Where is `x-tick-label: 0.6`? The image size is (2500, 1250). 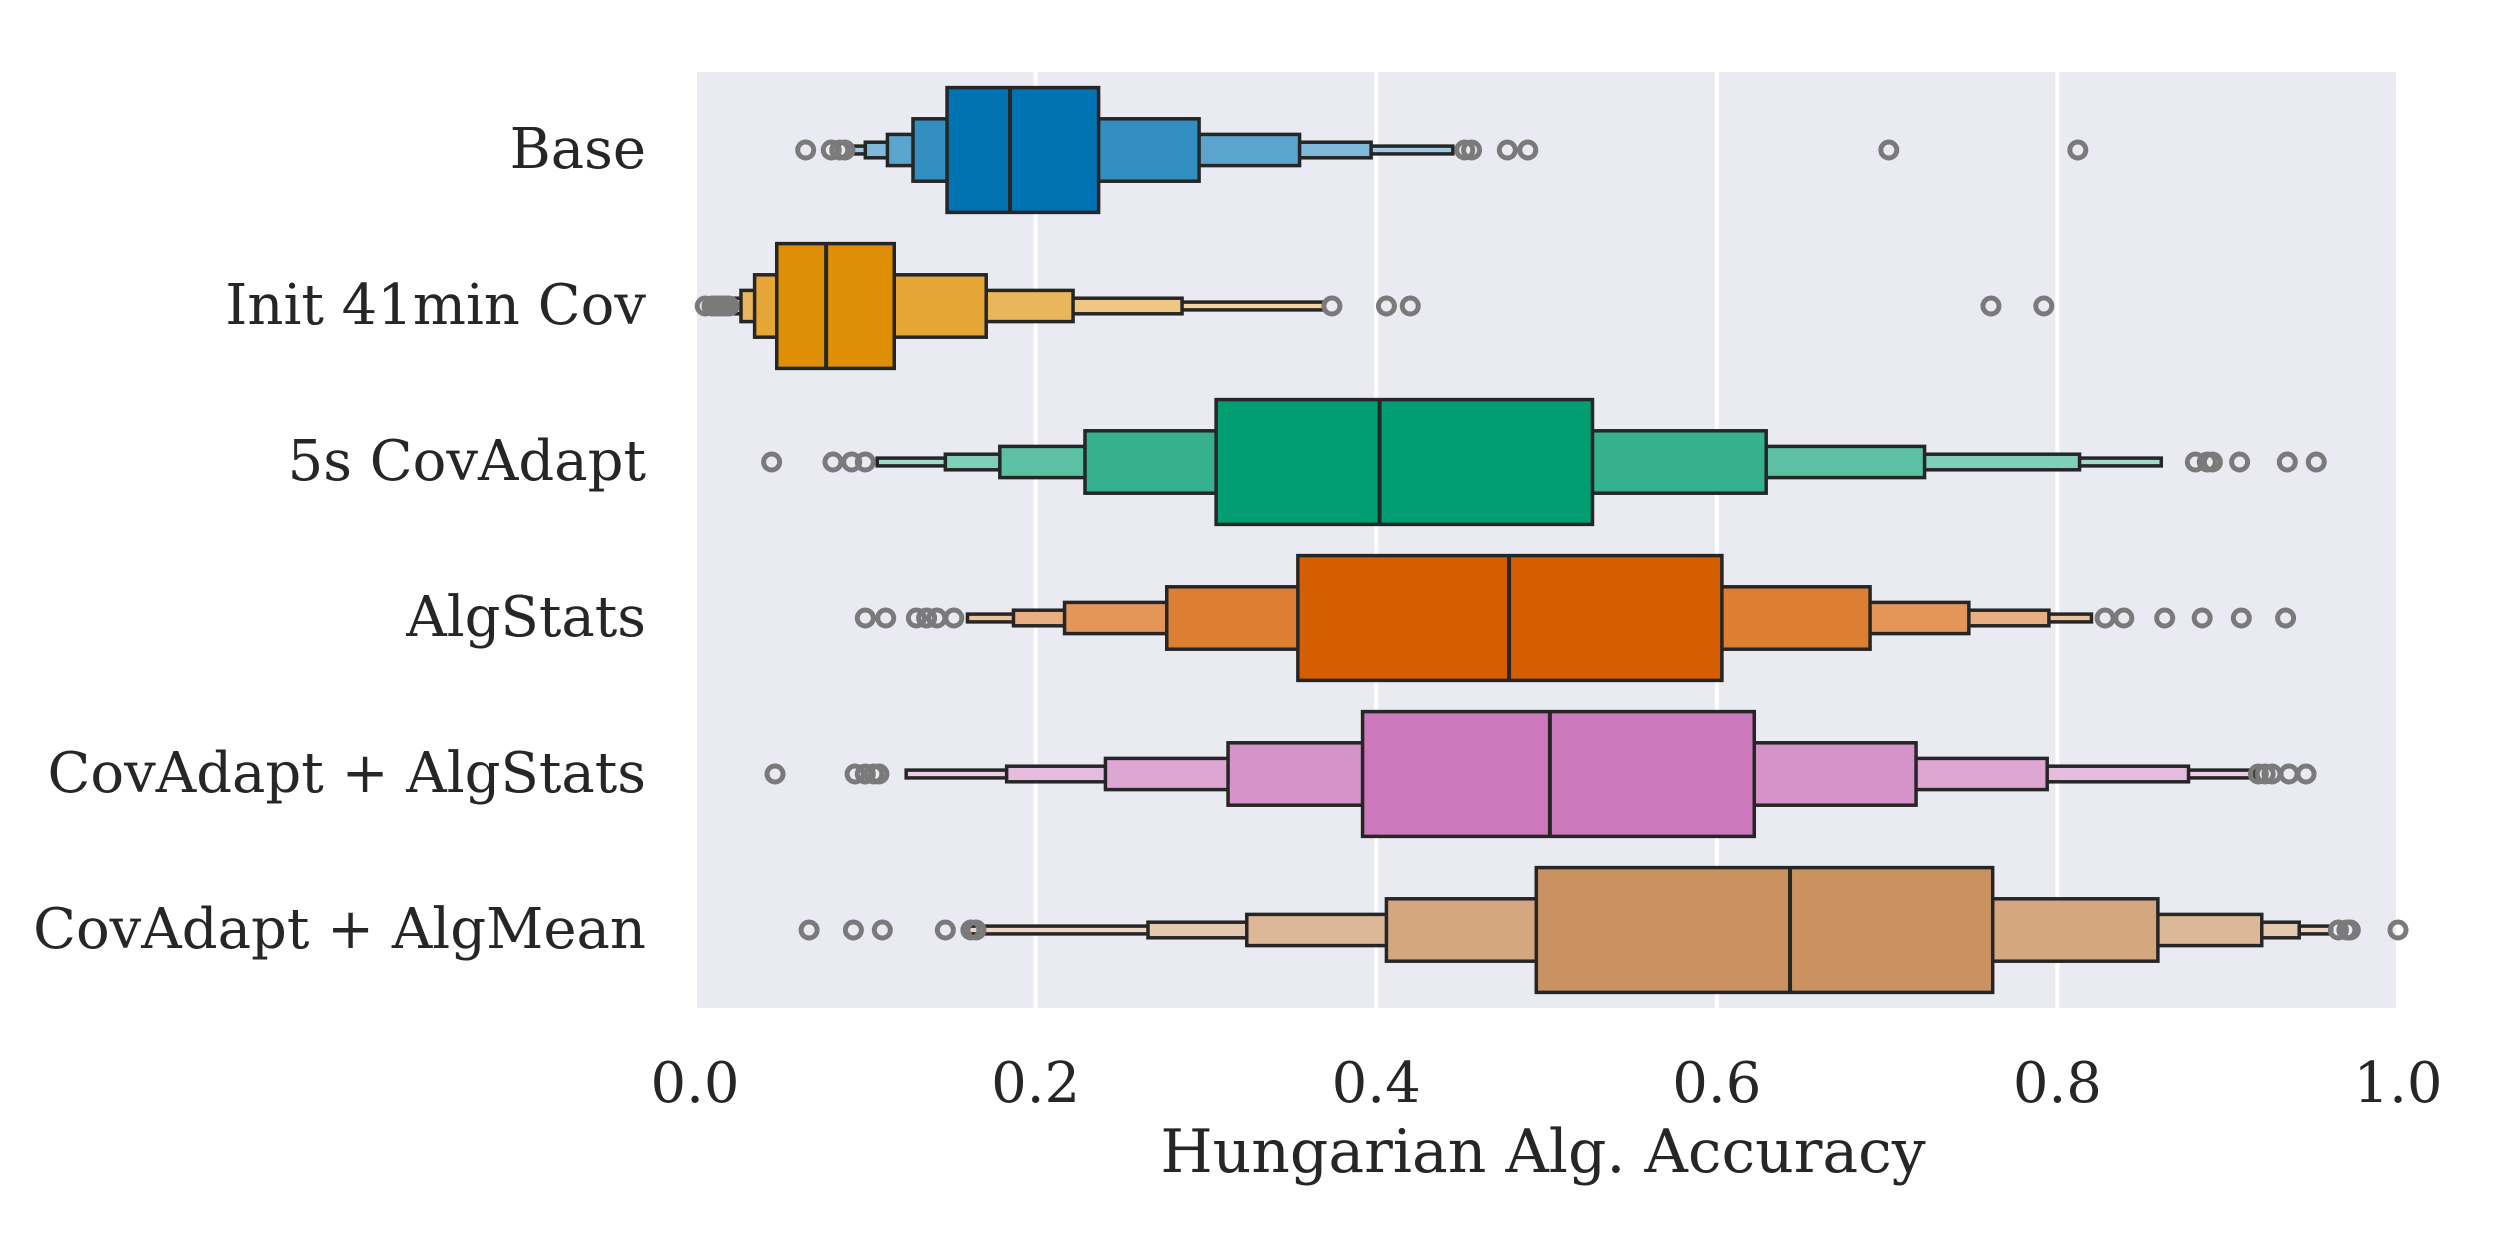 x-tick-label: 0.6 is located at coordinates (1716, 1083).